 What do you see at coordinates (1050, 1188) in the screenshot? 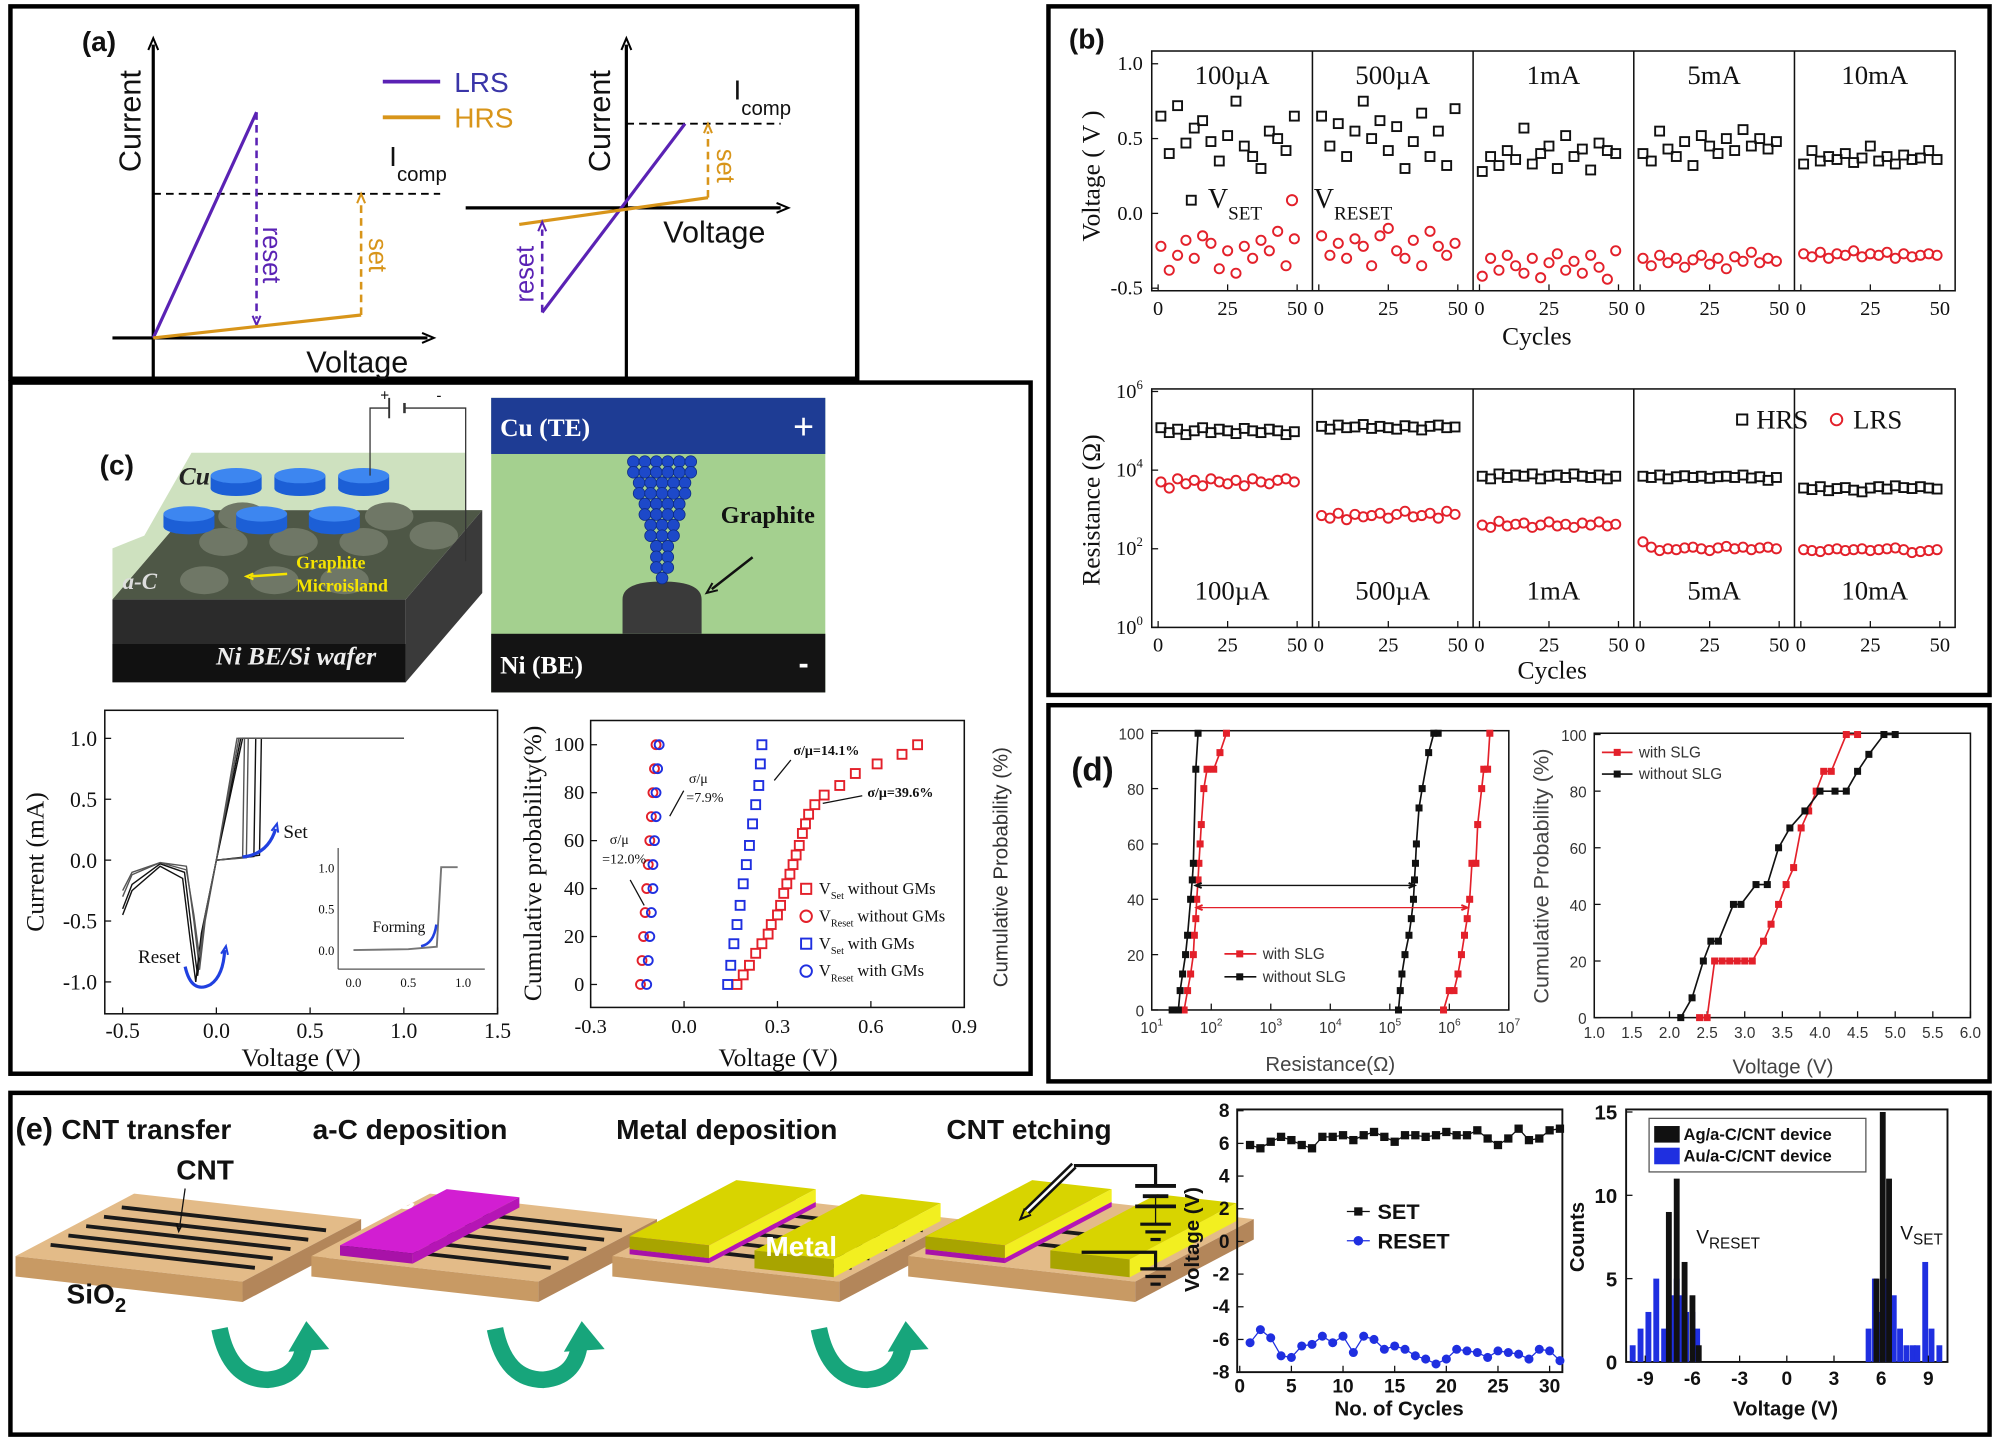
I see `probe-inner` at bounding box center [1050, 1188].